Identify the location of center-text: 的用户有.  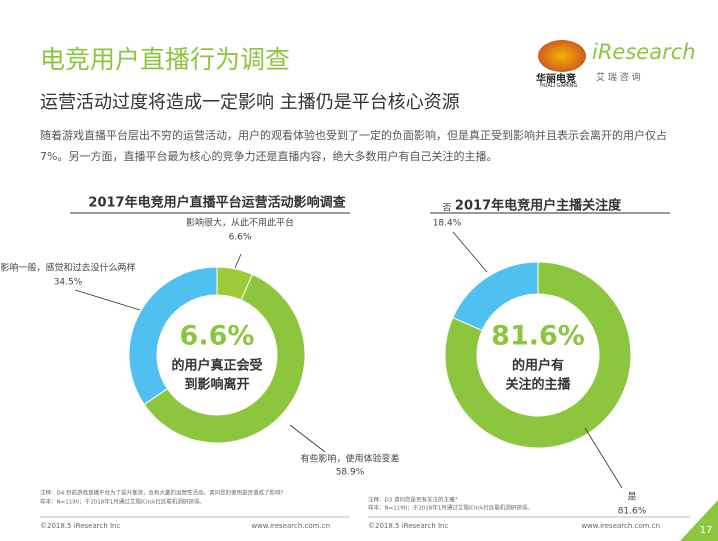
(538, 366).